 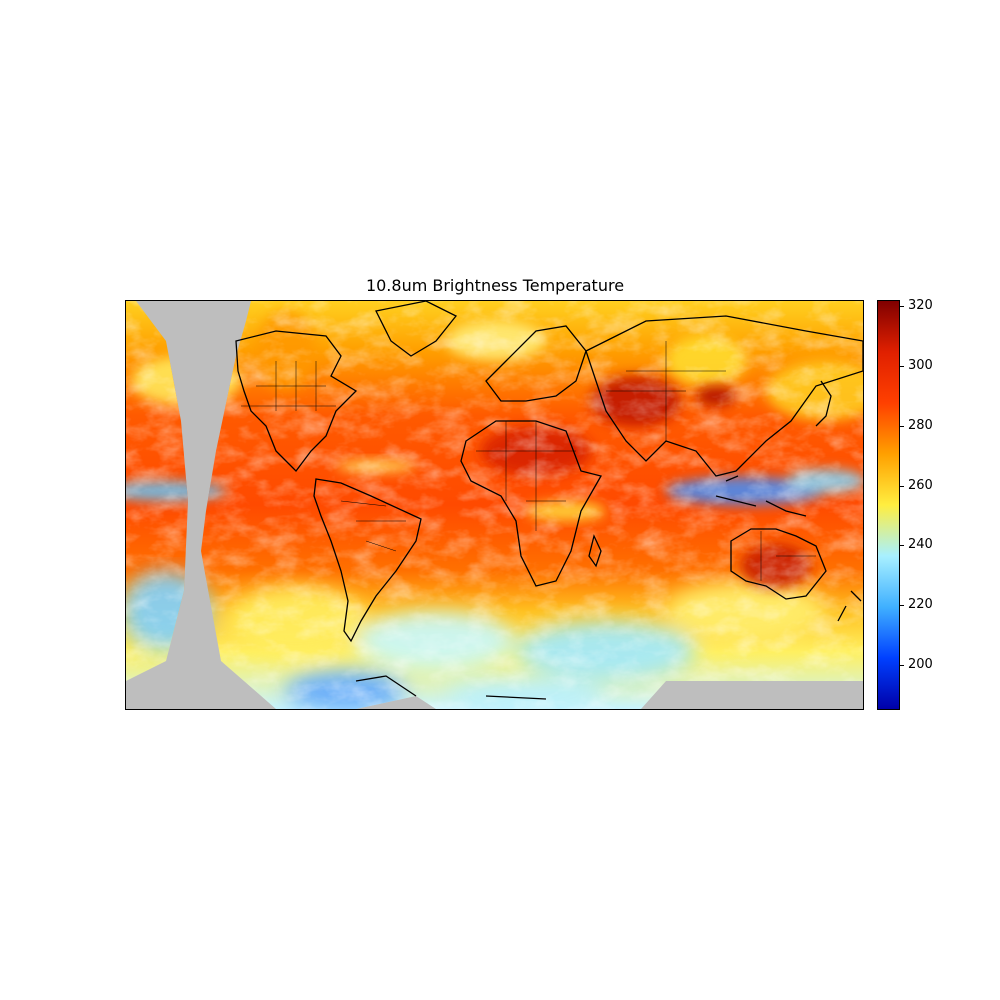 I want to click on coastline-antarctica, so click(x=451, y=687).